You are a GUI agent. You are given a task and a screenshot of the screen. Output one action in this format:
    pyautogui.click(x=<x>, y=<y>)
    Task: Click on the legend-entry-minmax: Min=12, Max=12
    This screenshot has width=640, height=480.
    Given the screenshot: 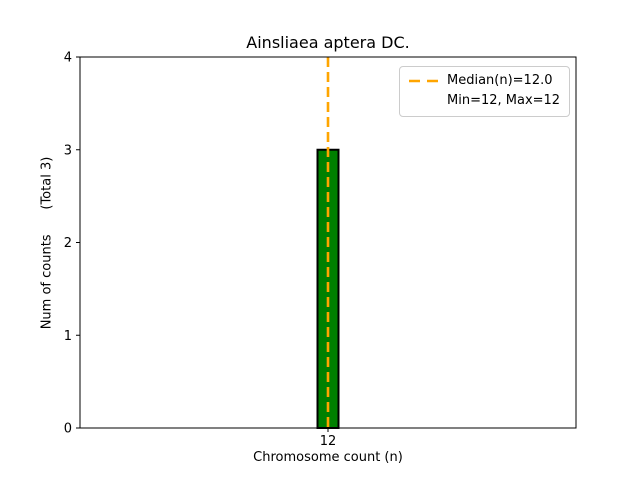 What is the action you would take?
    pyautogui.click(x=484, y=101)
    